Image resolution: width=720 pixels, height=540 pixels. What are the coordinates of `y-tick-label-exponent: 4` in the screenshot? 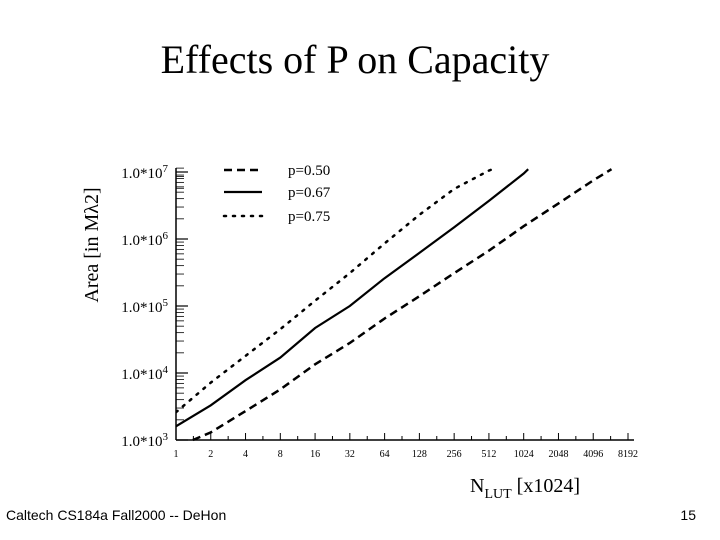 It's located at (166, 370).